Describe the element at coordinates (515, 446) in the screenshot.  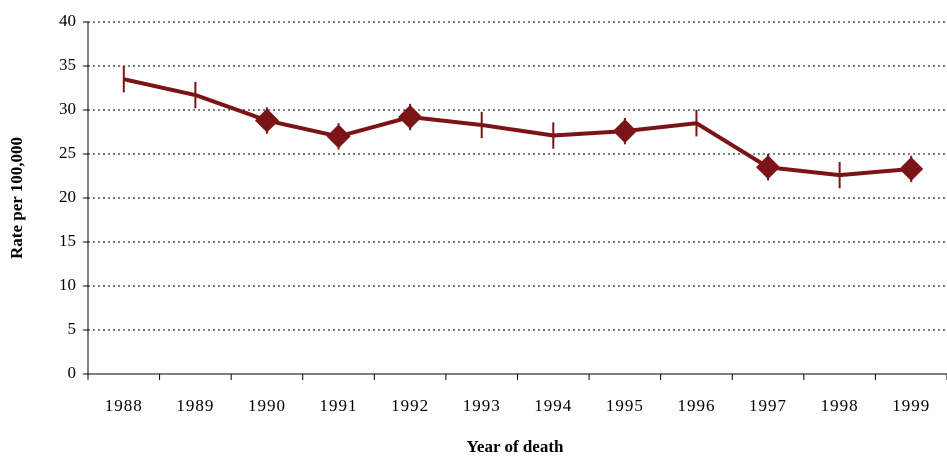
I see `x-axis-title: Year of death` at that location.